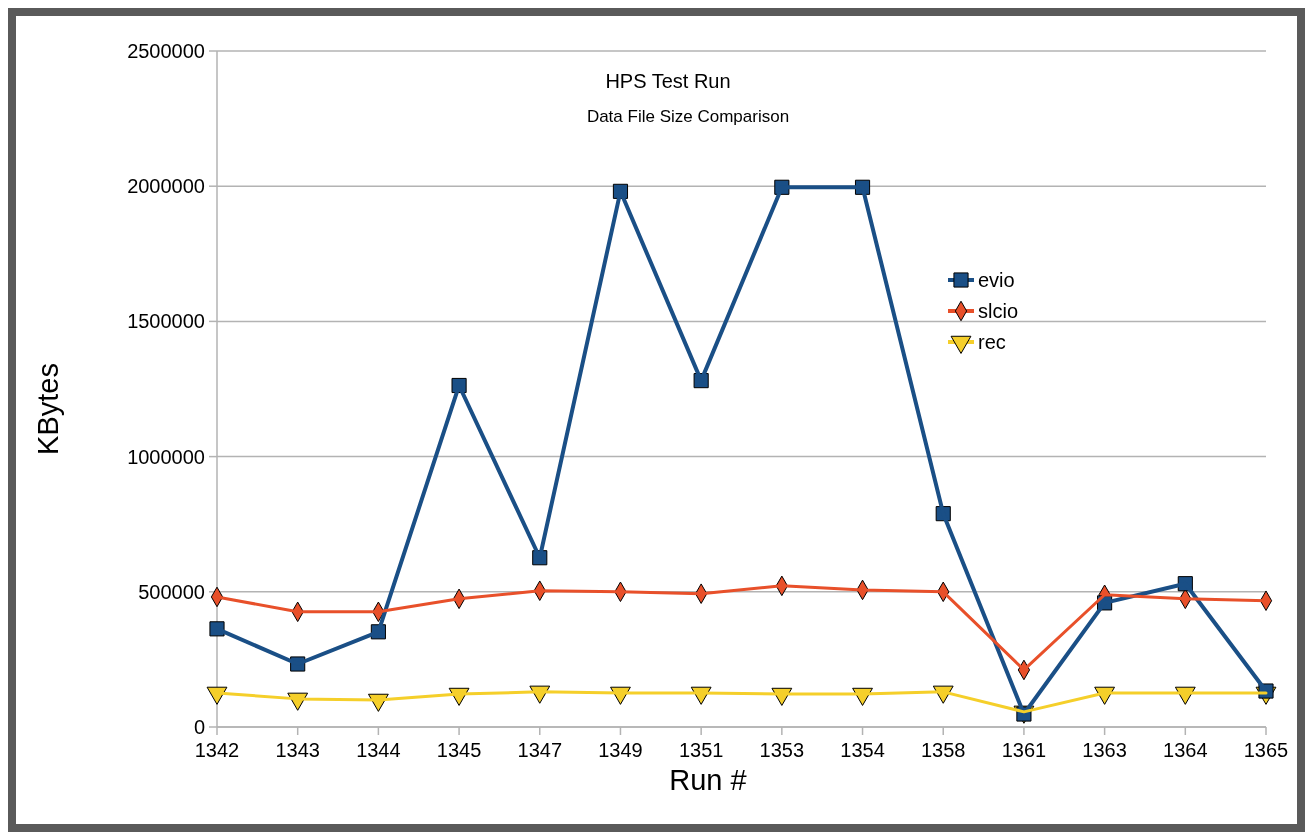  I want to click on x-tick-label: 1343, so click(297, 750).